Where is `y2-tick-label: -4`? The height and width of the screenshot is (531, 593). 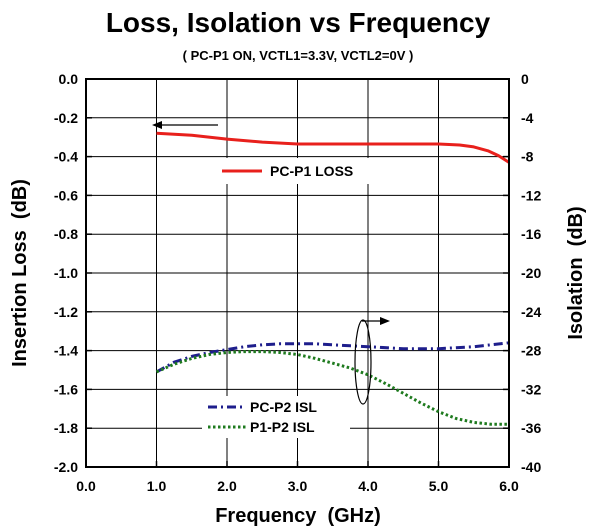 y2-tick-label: -4 is located at coordinates (527, 118).